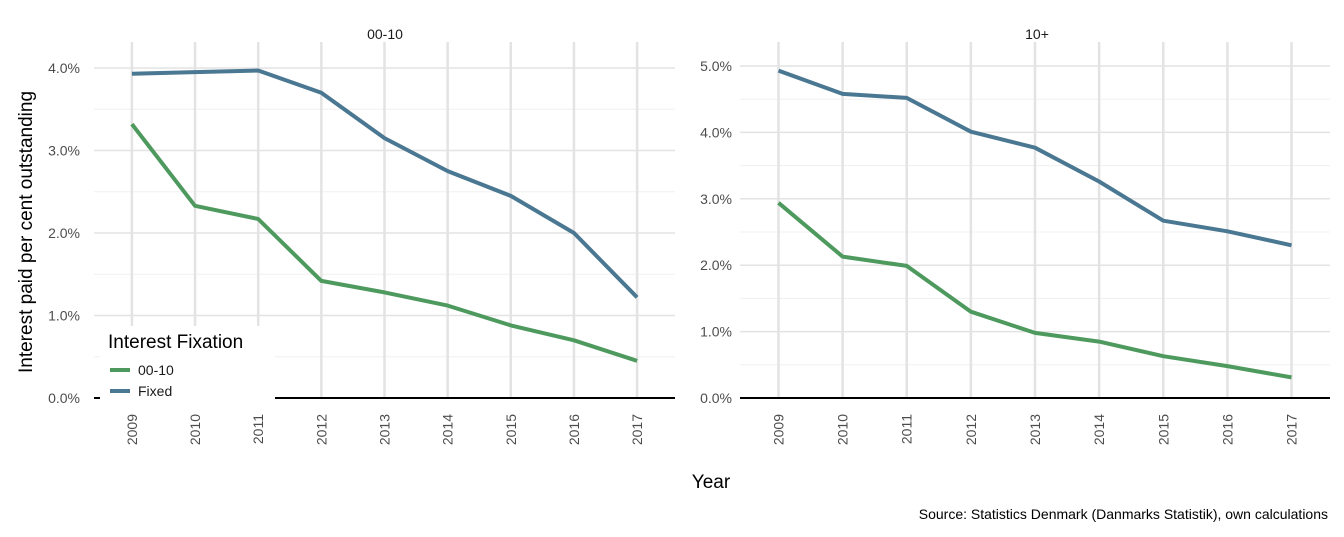 The width and height of the screenshot is (1344, 537). What do you see at coordinates (1034, 158) in the screenshot?
I see `series-line-fixed` at bounding box center [1034, 158].